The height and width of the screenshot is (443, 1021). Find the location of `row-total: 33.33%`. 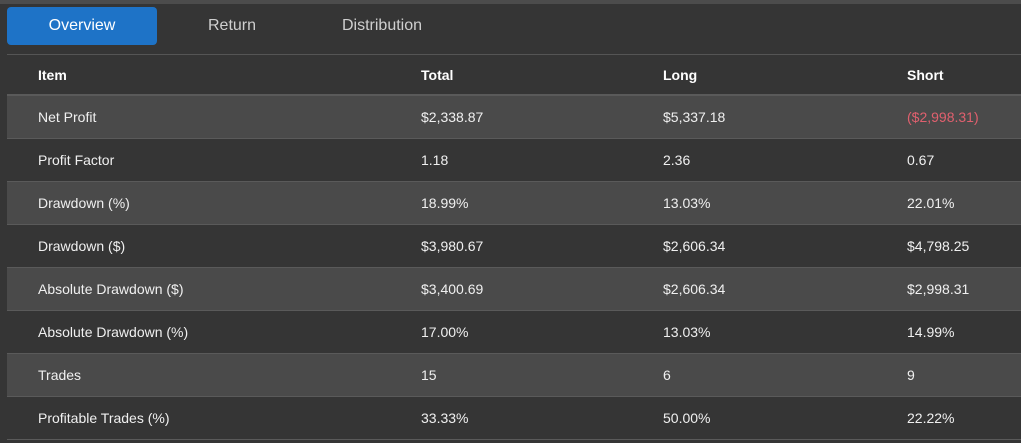

row-total: 33.33% is located at coordinates (445, 418).